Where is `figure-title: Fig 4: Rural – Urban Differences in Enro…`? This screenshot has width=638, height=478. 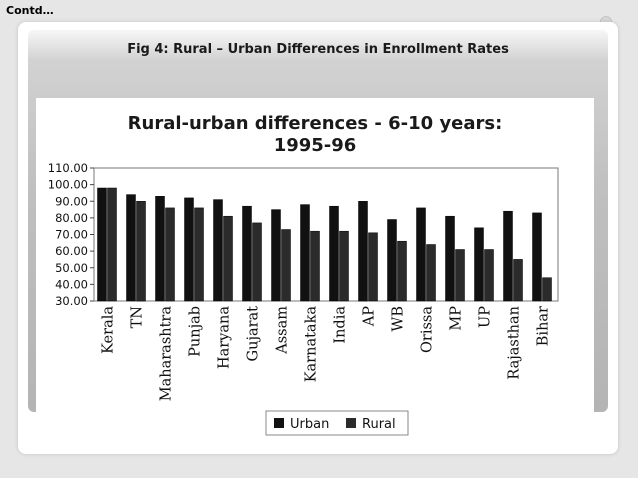
figure-title: Fig 4: Rural – Urban Differences in Enro… is located at coordinates (318, 49).